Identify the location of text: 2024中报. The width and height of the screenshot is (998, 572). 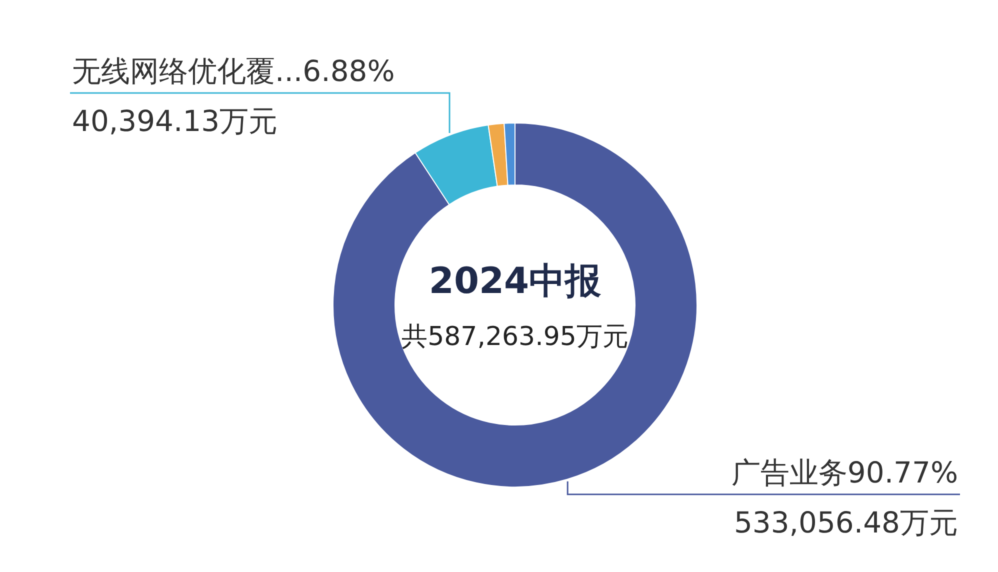
(515, 281).